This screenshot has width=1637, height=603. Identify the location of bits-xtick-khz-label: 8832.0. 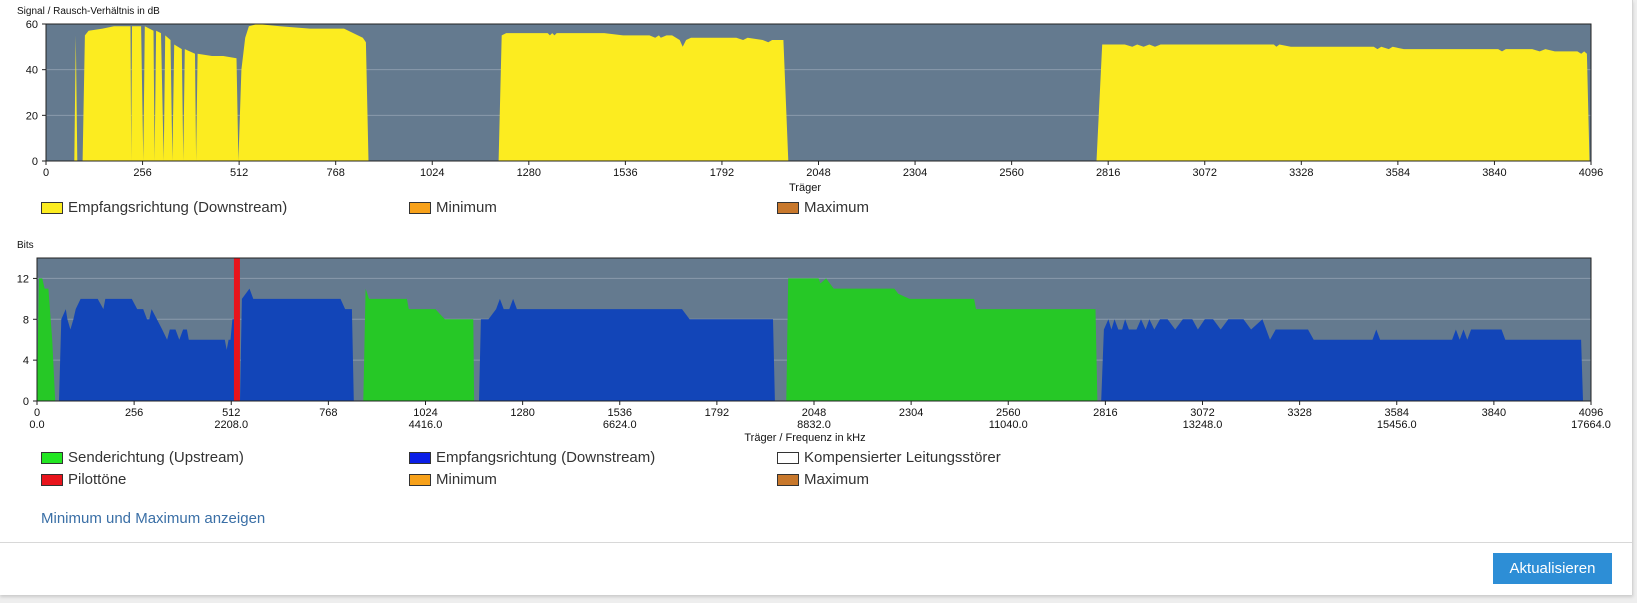
(814, 425).